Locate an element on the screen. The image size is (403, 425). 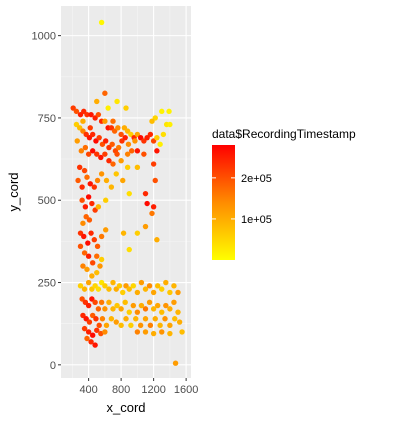
y-axis-title: y_cord is located at coordinates (13, 191).